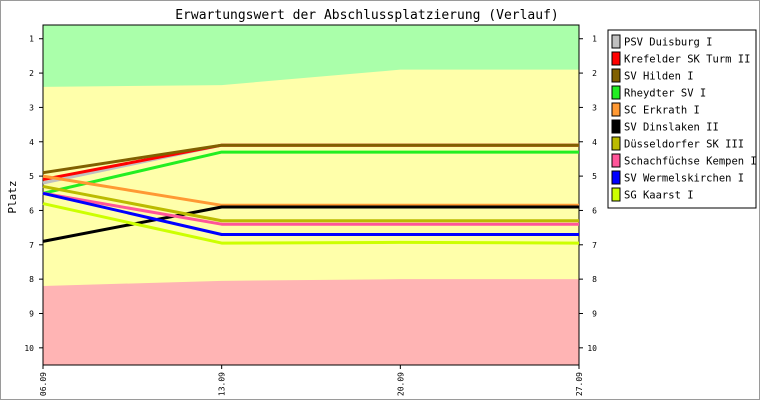 This screenshot has height=400, width=760. What do you see at coordinates (665, 94) in the screenshot?
I see `legend-label: Rheydter SV I` at bounding box center [665, 94].